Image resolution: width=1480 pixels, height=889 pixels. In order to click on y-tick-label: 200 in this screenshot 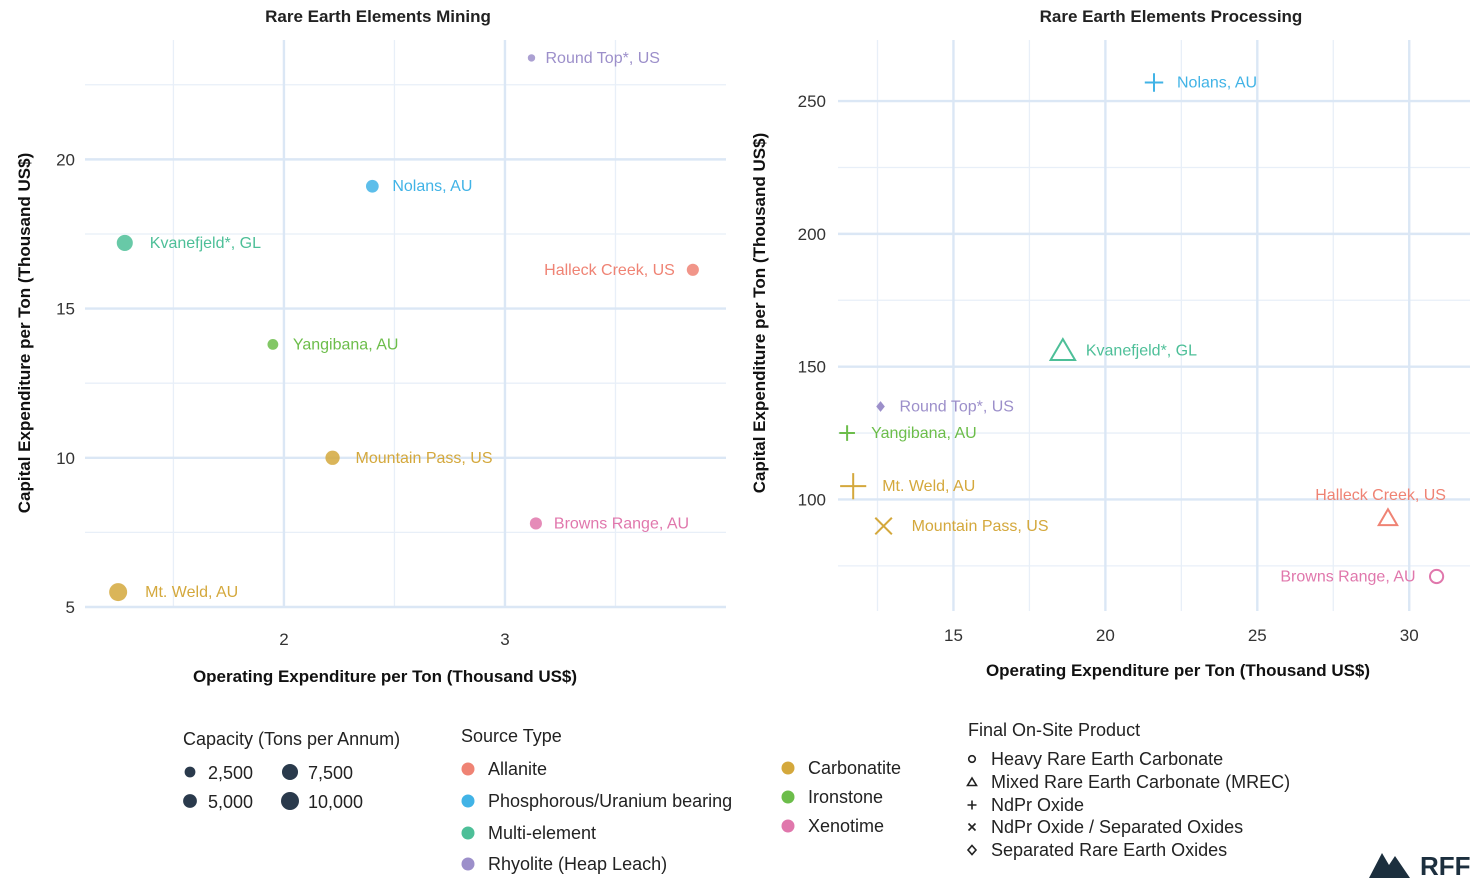, I will do `click(812, 234)`.